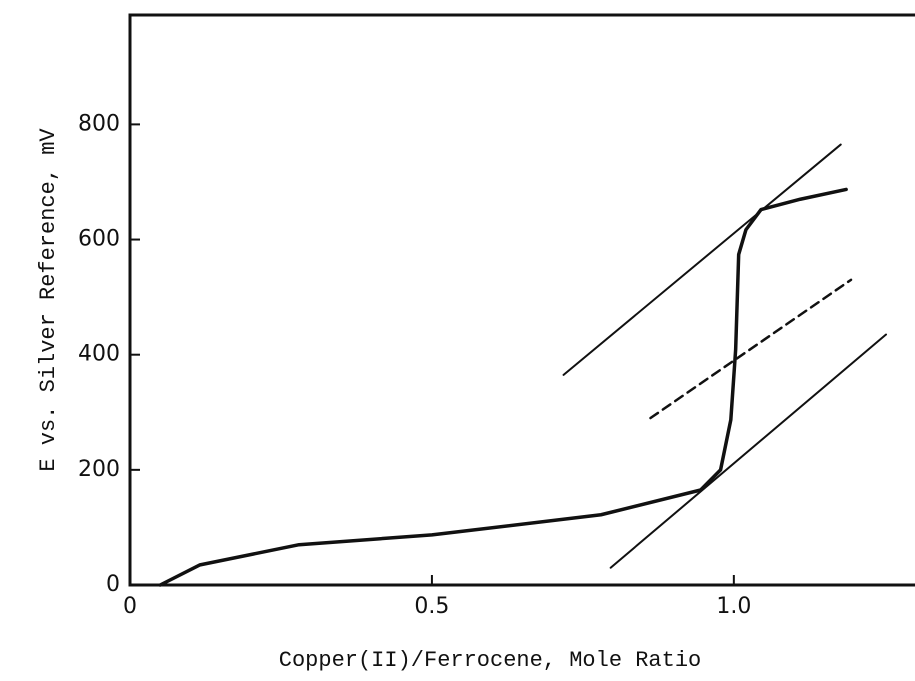 This screenshot has height=681, width=915. I want to click on y-tick-label: 200, so click(99, 469).